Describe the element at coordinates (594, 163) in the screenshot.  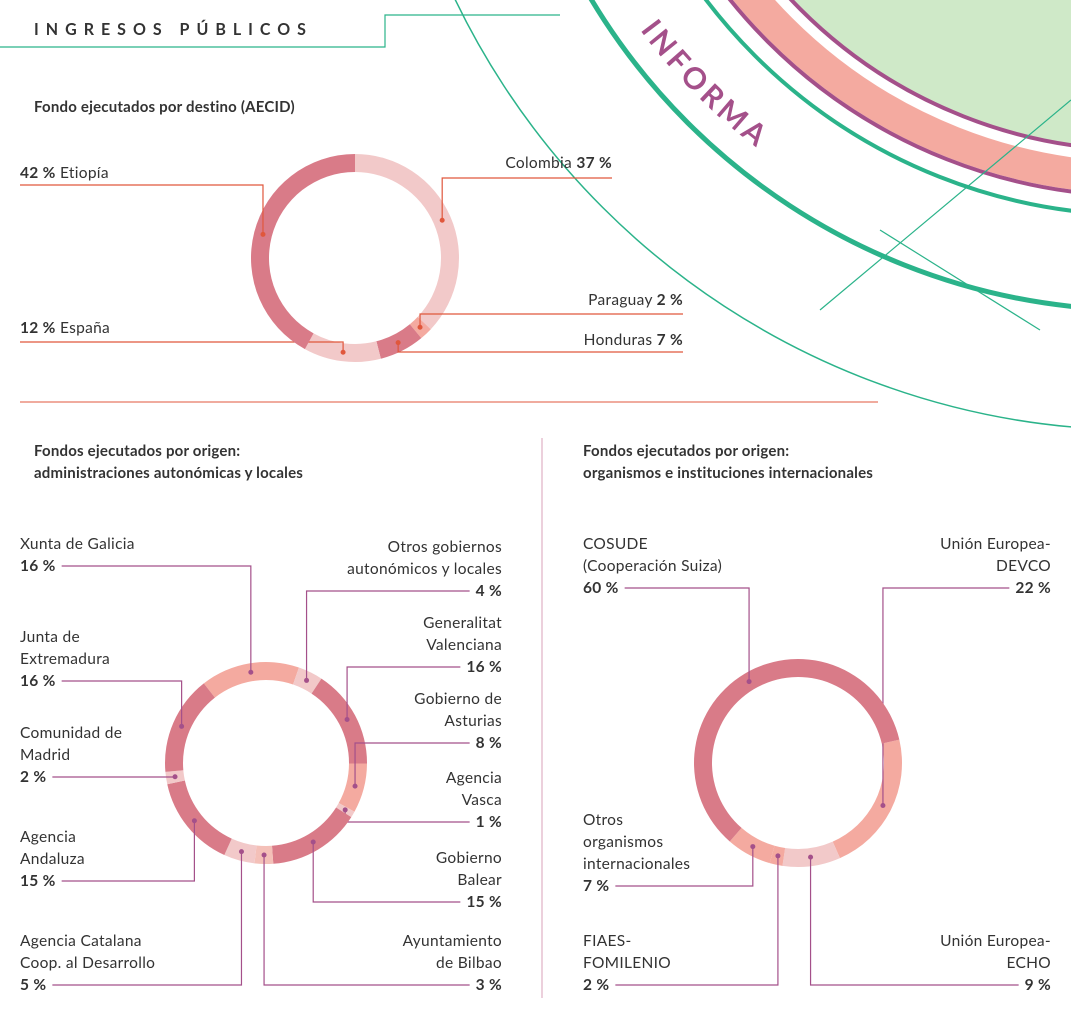
I see `value-label: 37 %` at that location.